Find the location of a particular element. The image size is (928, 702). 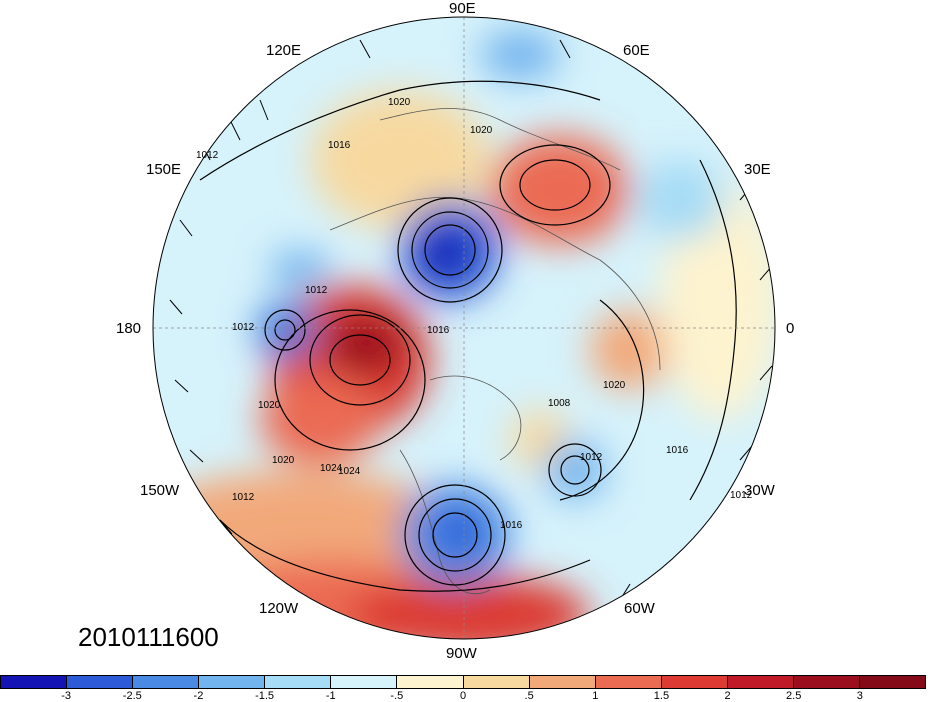

lon-label-180: 180 is located at coordinates (129, 328).